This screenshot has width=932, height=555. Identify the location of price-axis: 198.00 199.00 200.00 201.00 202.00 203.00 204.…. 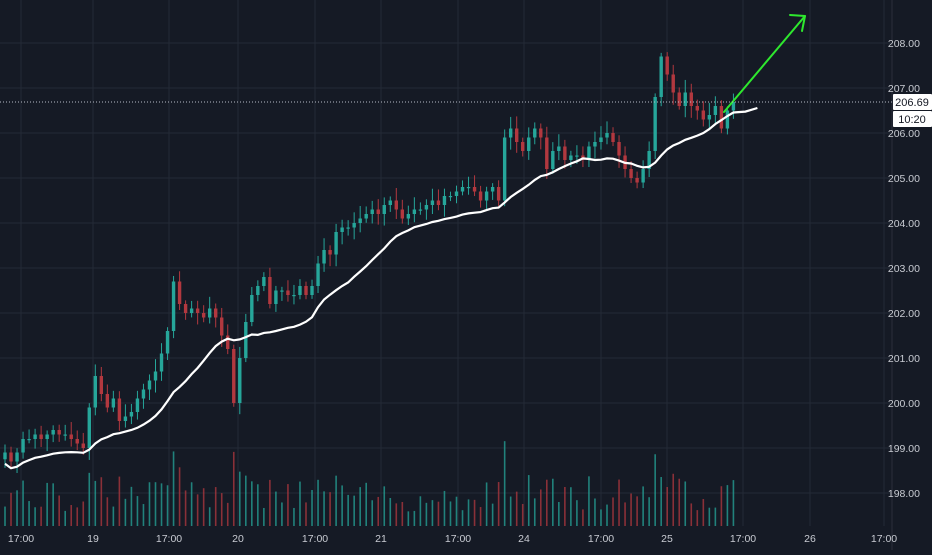
(904, 269).